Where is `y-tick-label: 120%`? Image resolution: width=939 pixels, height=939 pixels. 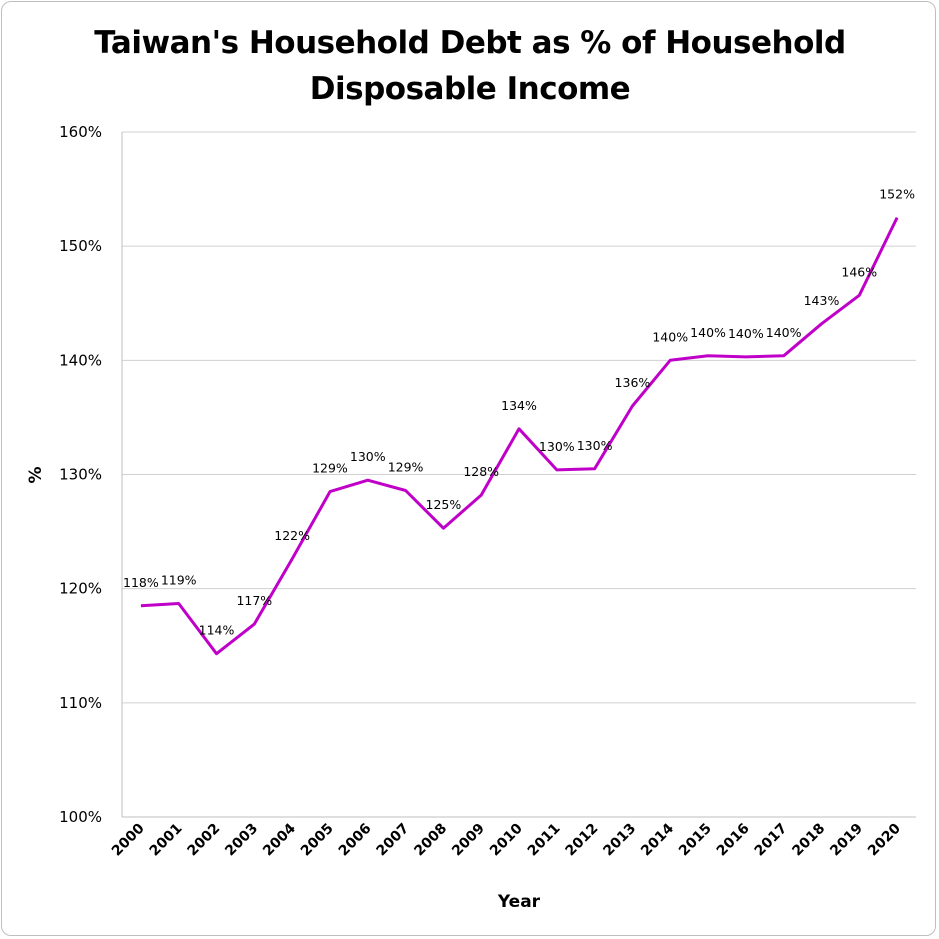
y-tick-label: 120% is located at coordinates (80, 589).